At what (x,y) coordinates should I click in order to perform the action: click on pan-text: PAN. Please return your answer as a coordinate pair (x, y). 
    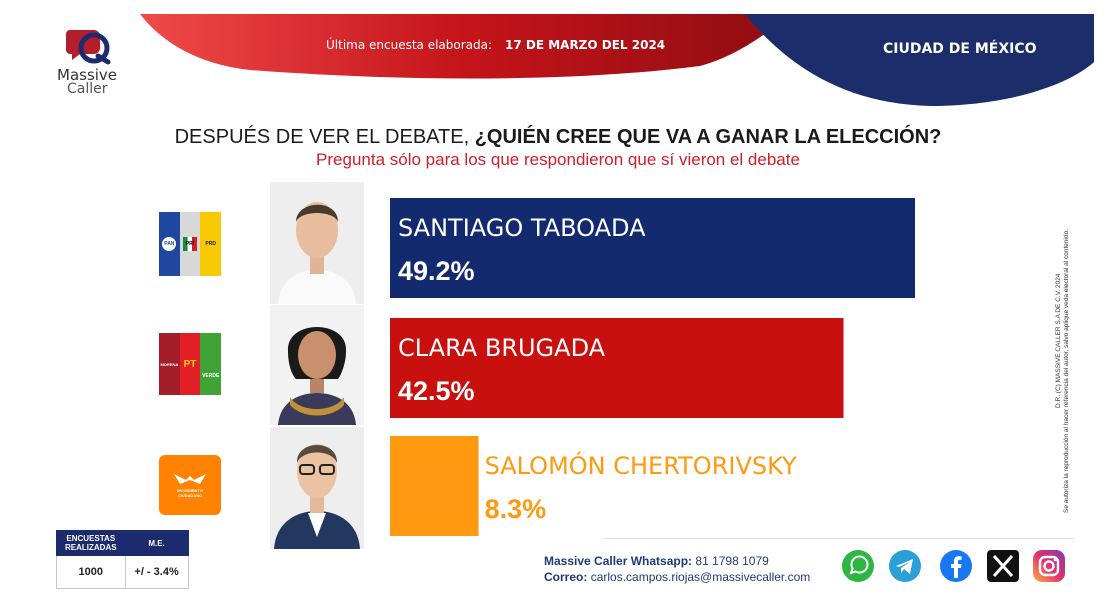
    Looking at the image, I should click on (169, 244).